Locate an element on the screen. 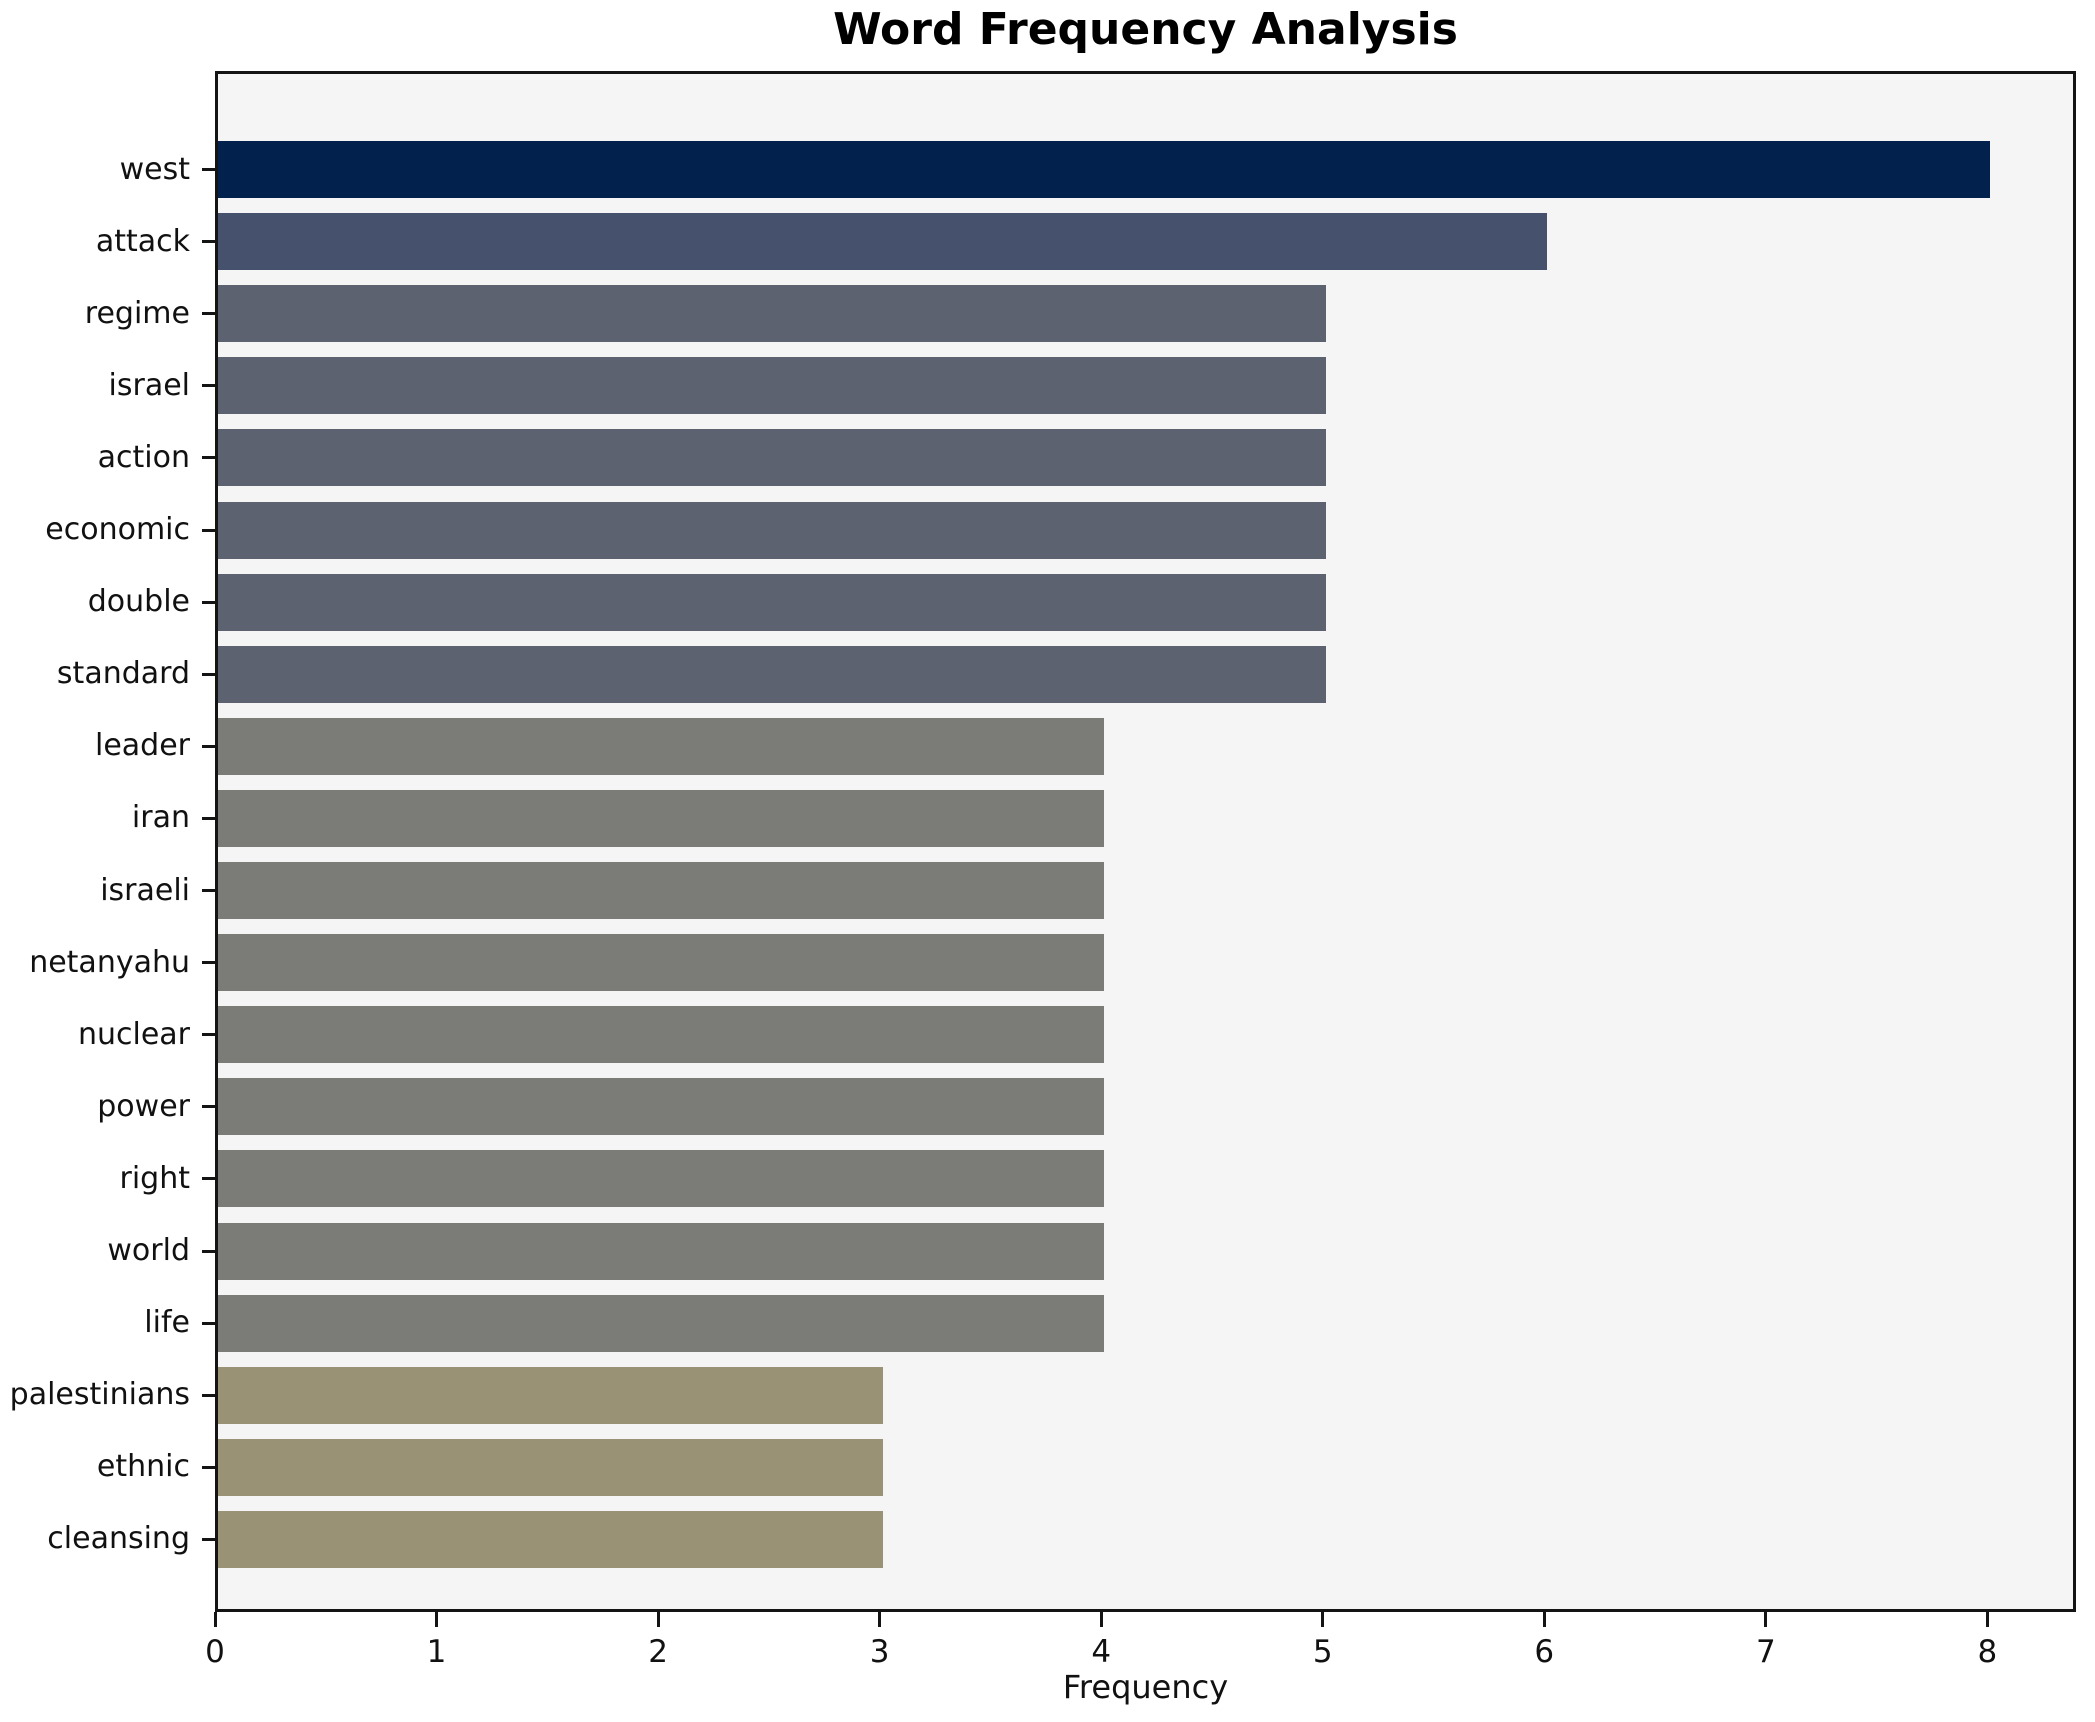  ytick-label-palestinians: palestinians is located at coordinates (99, 1395).